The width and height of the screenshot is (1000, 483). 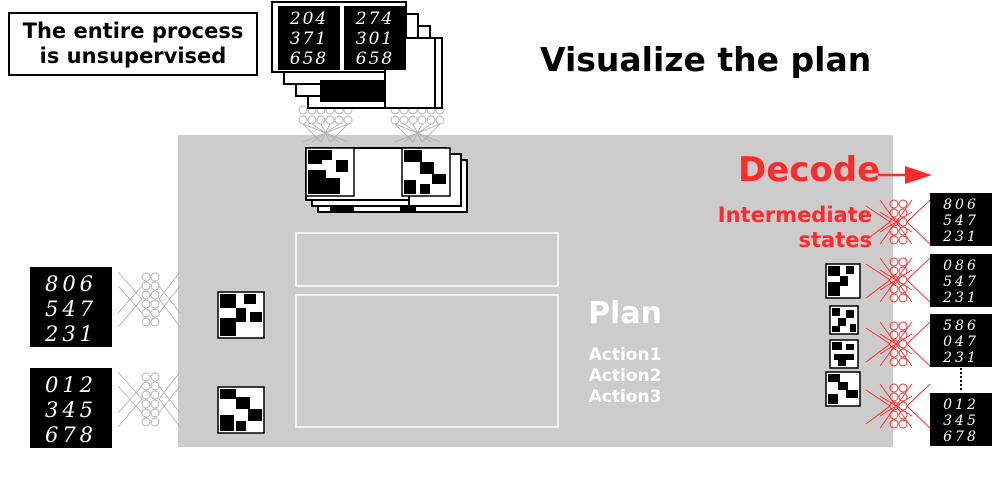 I want to click on panel-right-4-row-1: 012, so click(x=961, y=405).